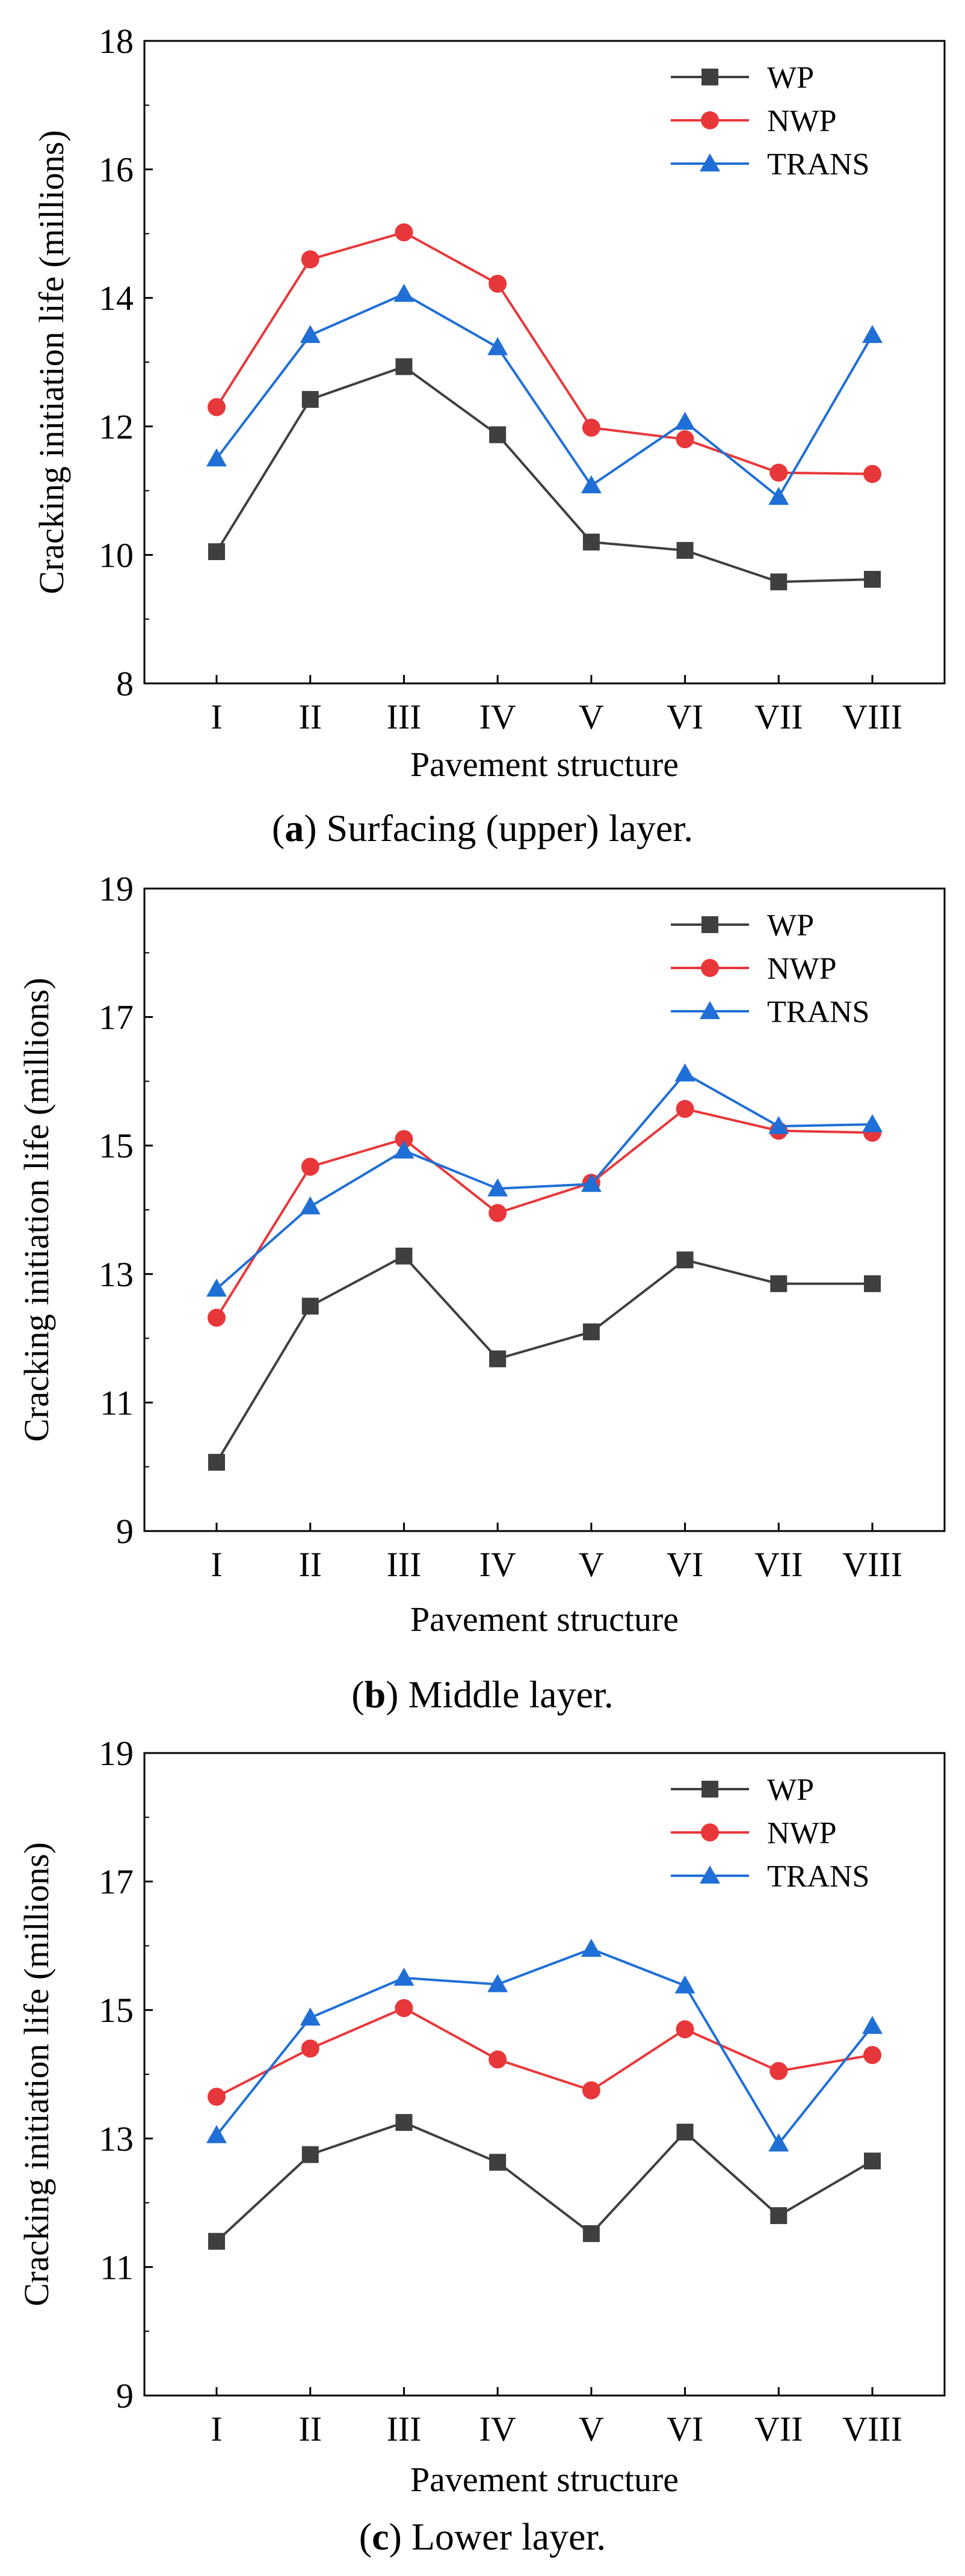  I want to click on legend-a: WP NWP TRANS, so click(770, 121).